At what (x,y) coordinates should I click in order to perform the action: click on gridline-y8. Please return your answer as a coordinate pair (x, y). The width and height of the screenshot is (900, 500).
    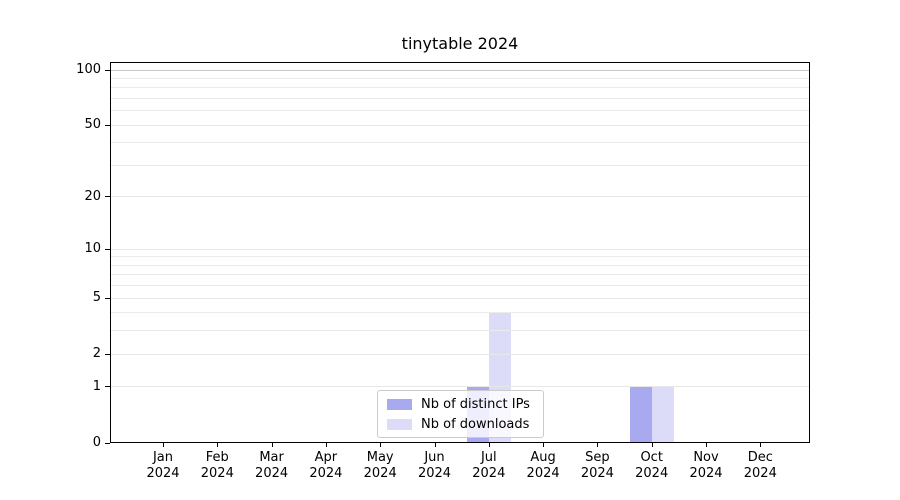
    Looking at the image, I should click on (460, 265).